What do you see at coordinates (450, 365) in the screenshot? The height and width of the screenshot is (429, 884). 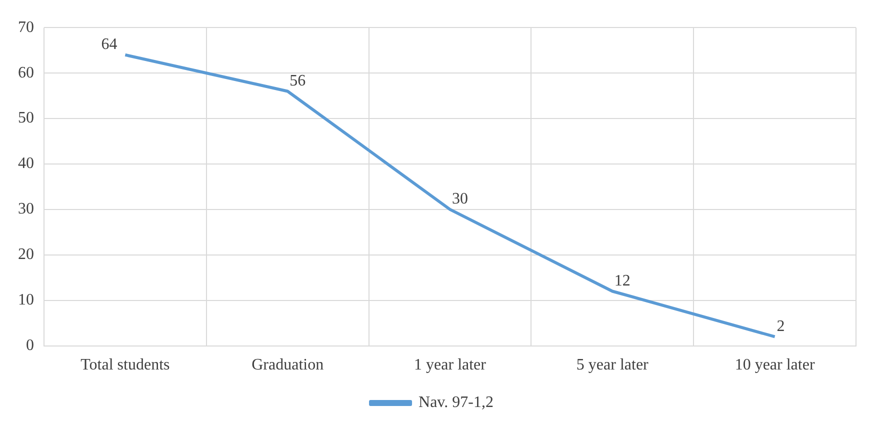 I see `x-tick-label: 1 year later` at bounding box center [450, 365].